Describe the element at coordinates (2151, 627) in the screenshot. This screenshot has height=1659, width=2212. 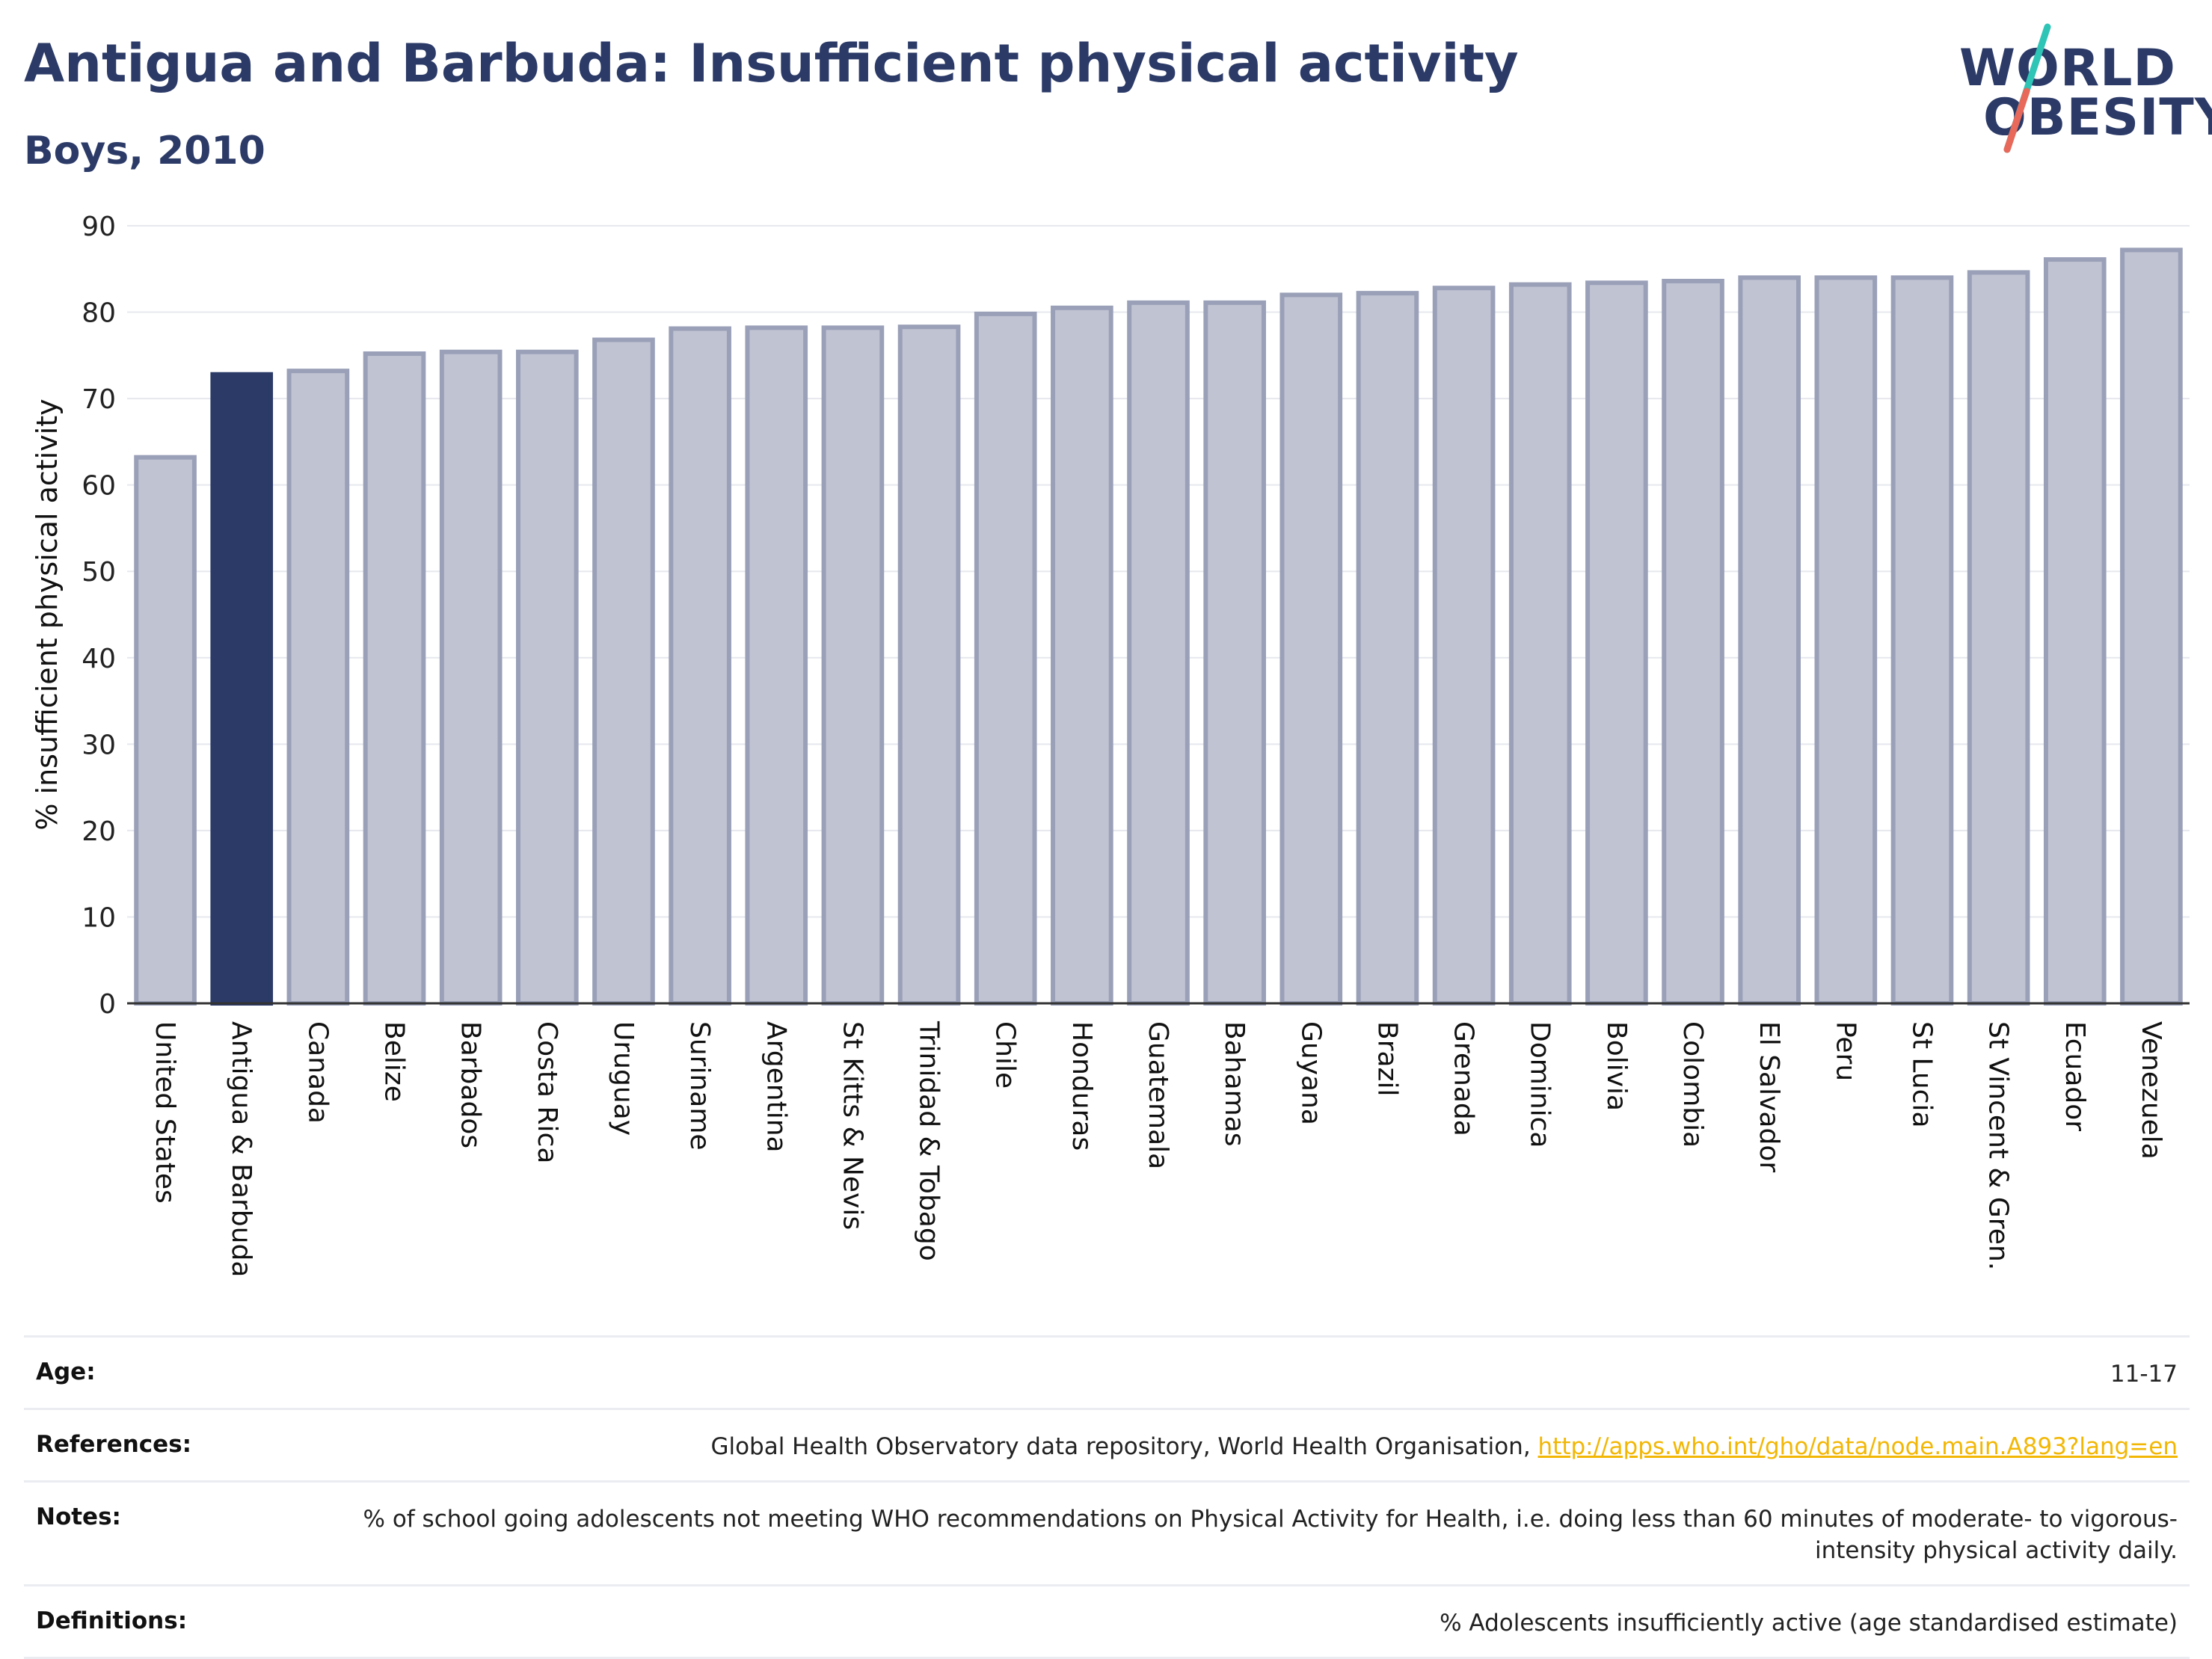
I see `bar-venezuela` at that location.